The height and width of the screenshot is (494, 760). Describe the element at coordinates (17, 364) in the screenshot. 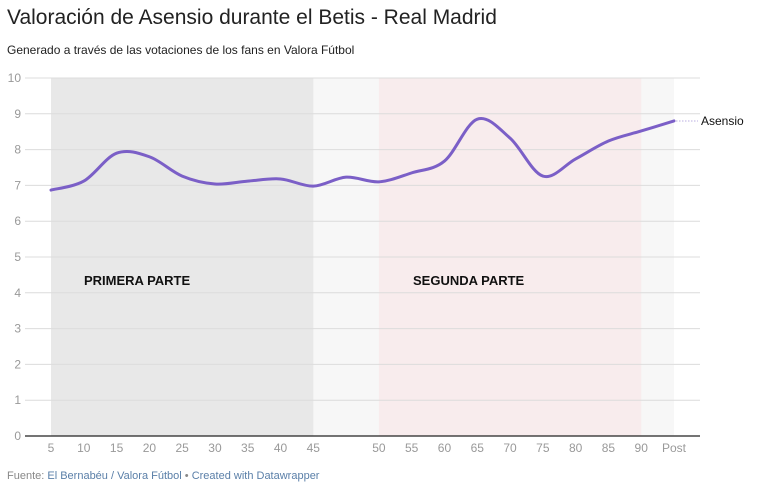

I see `y-tick-label: 2` at that location.